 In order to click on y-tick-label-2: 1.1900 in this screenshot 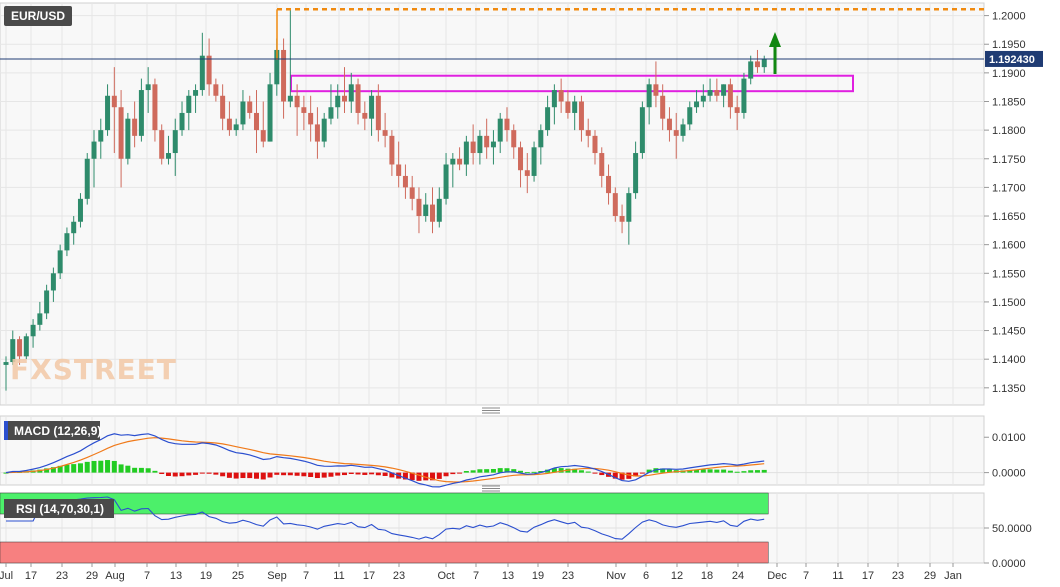, I will do `click(1009, 74)`.